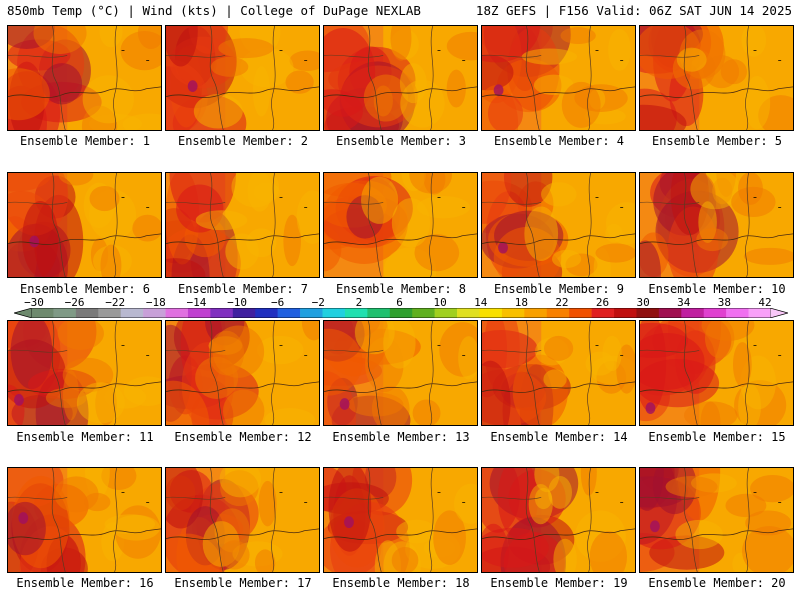 Image resolution: width=800 pixels, height=600 pixels. I want to click on colorbar-tick-label: −18, so click(155, 302).